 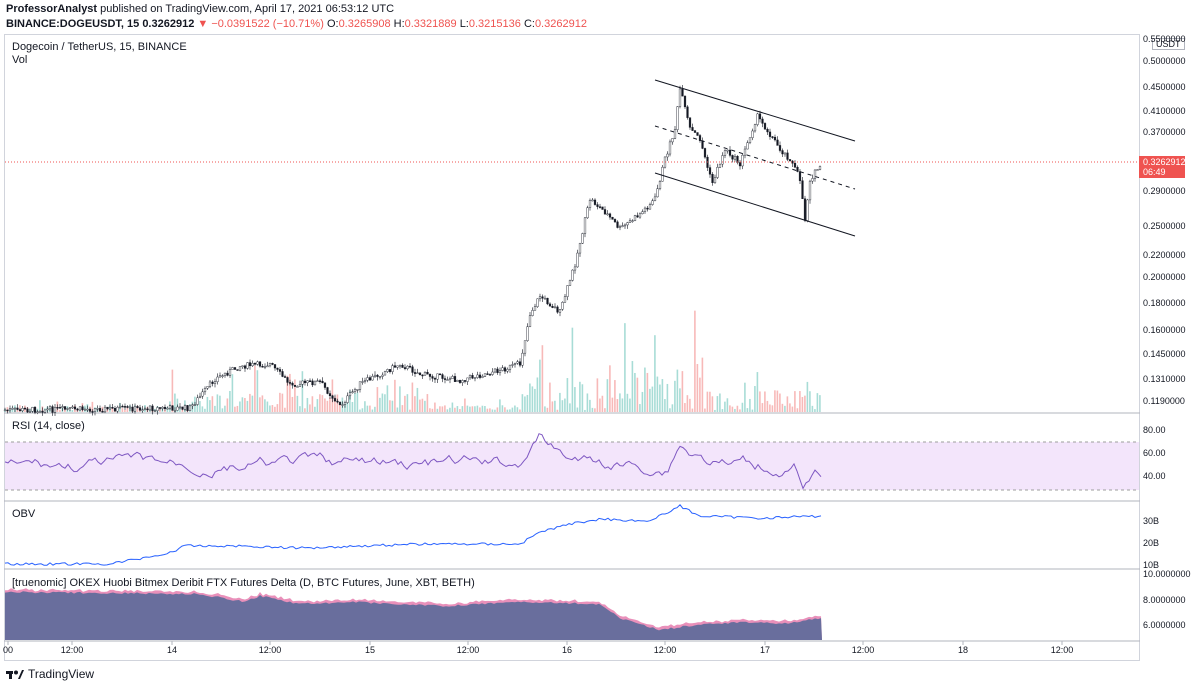 What do you see at coordinates (755, 204) in the screenshot?
I see `channel-lower-trendline` at bounding box center [755, 204].